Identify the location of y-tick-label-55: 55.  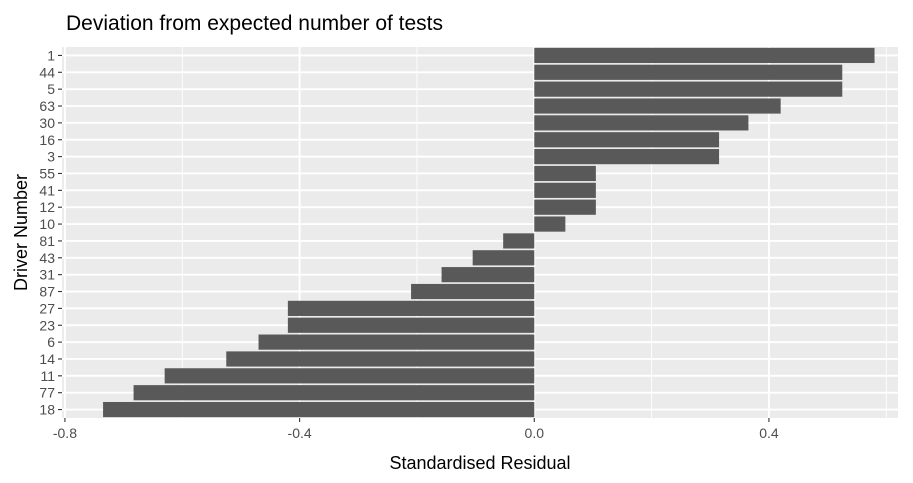
(47, 173).